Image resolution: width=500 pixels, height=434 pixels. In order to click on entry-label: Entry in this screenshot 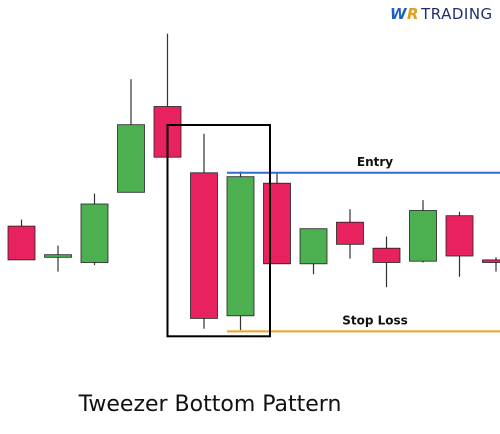, I will do `click(375, 162)`.